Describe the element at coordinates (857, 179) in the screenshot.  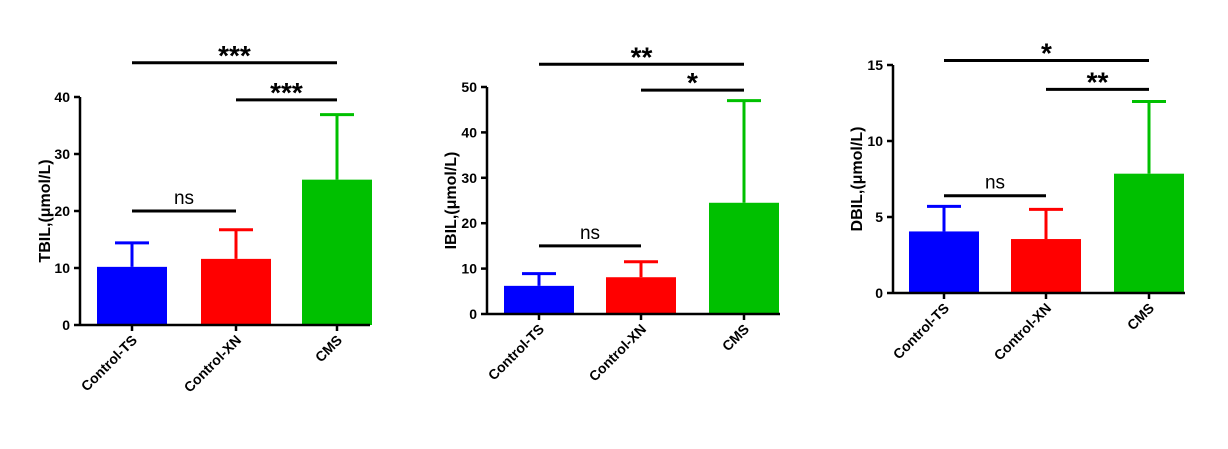
I see `y-axis-label: DBIL,(μmol/L)` at that location.